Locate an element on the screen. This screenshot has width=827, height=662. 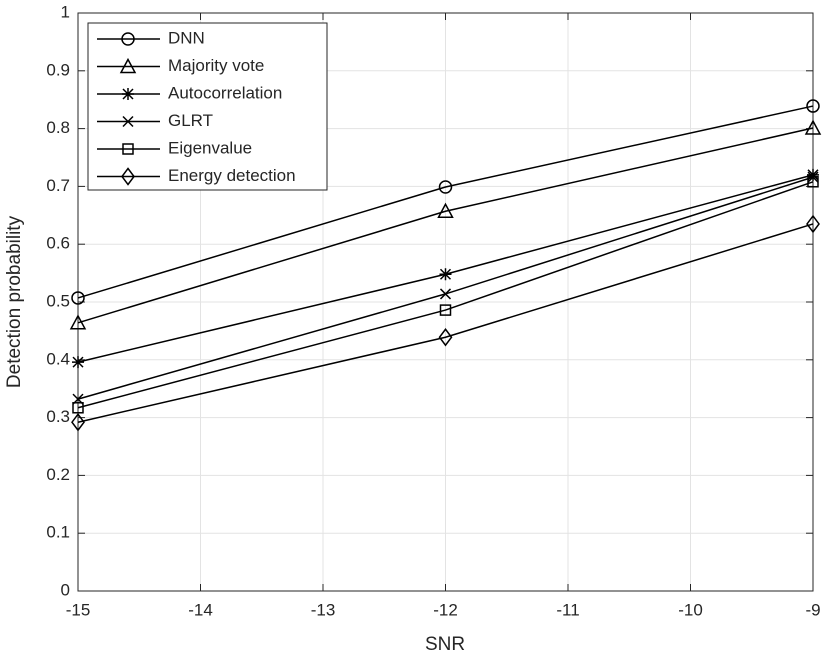
x-tick-label: -9 is located at coordinates (812, 609).